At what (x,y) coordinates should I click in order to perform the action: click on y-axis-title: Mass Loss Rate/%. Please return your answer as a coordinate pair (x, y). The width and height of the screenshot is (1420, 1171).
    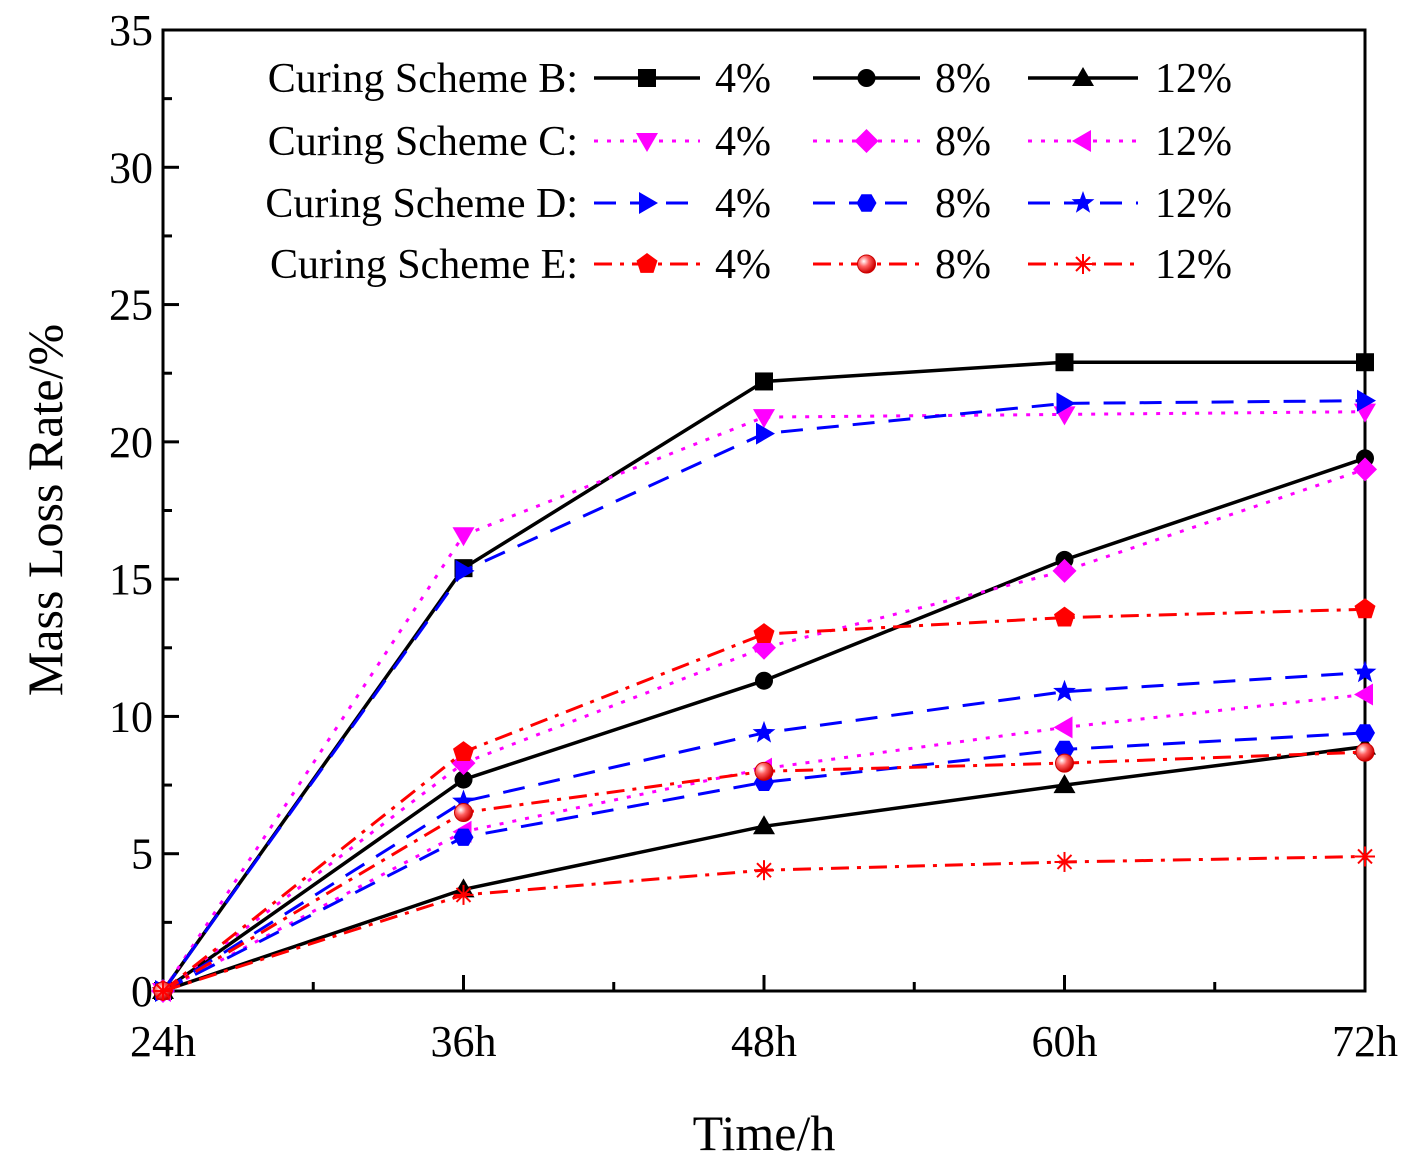
    Looking at the image, I should click on (45, 510).